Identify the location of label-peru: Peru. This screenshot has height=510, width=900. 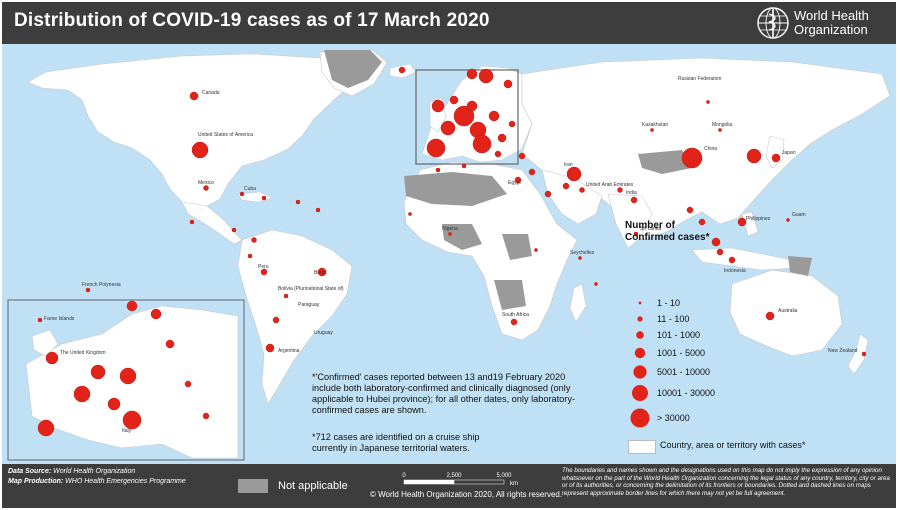
(263, 267).